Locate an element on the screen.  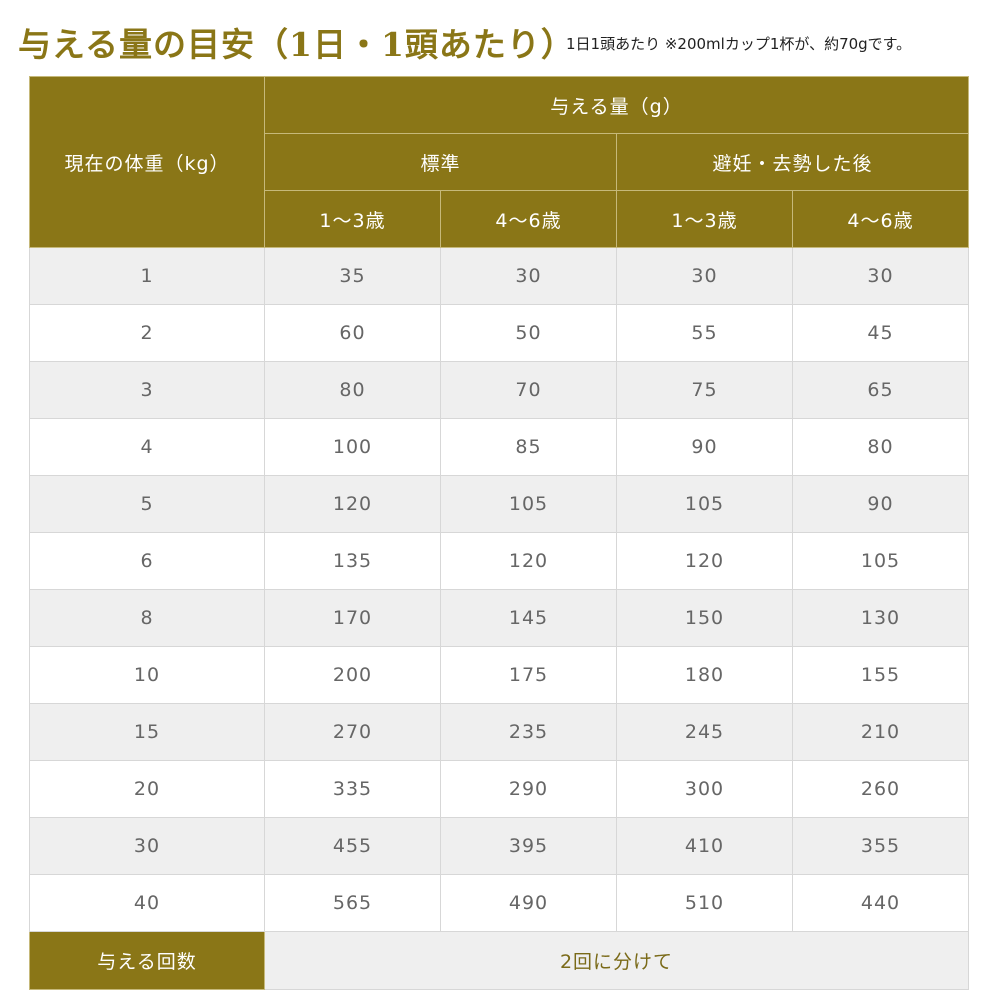
neutered-age-4-6-header: 4～6歳 is located at coordinates (880, 219).